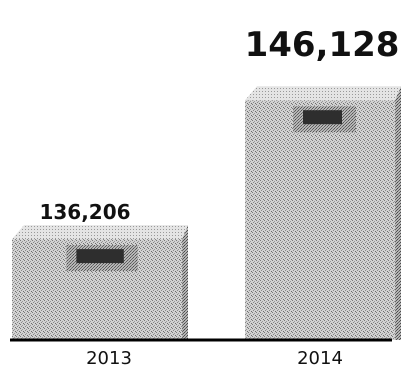  What do you see at coordinates (100, 256) in the screenshot?
I see `bar-device-screen-2013` at bounding box center [100, 256].